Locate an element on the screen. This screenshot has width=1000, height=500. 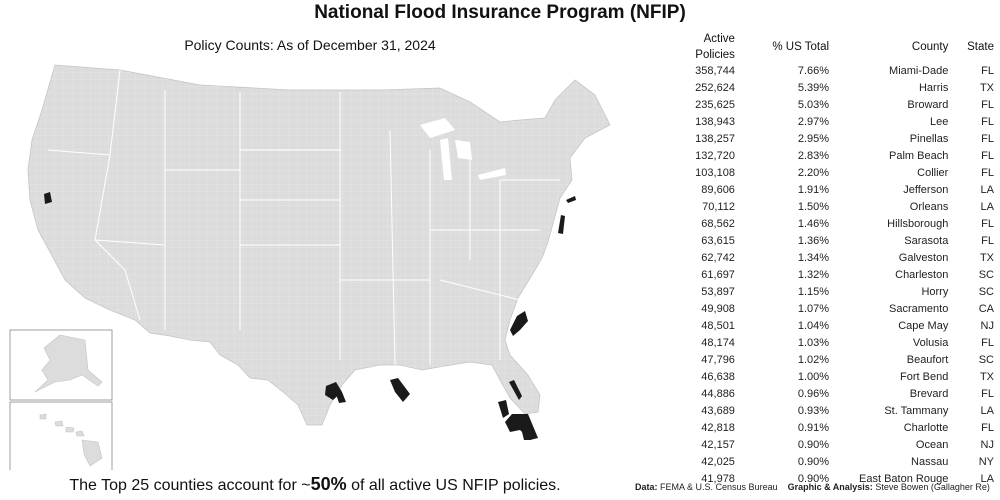
chart-title: National Flood Insurance Program (NFIP) is located at coordinates (500, 12).